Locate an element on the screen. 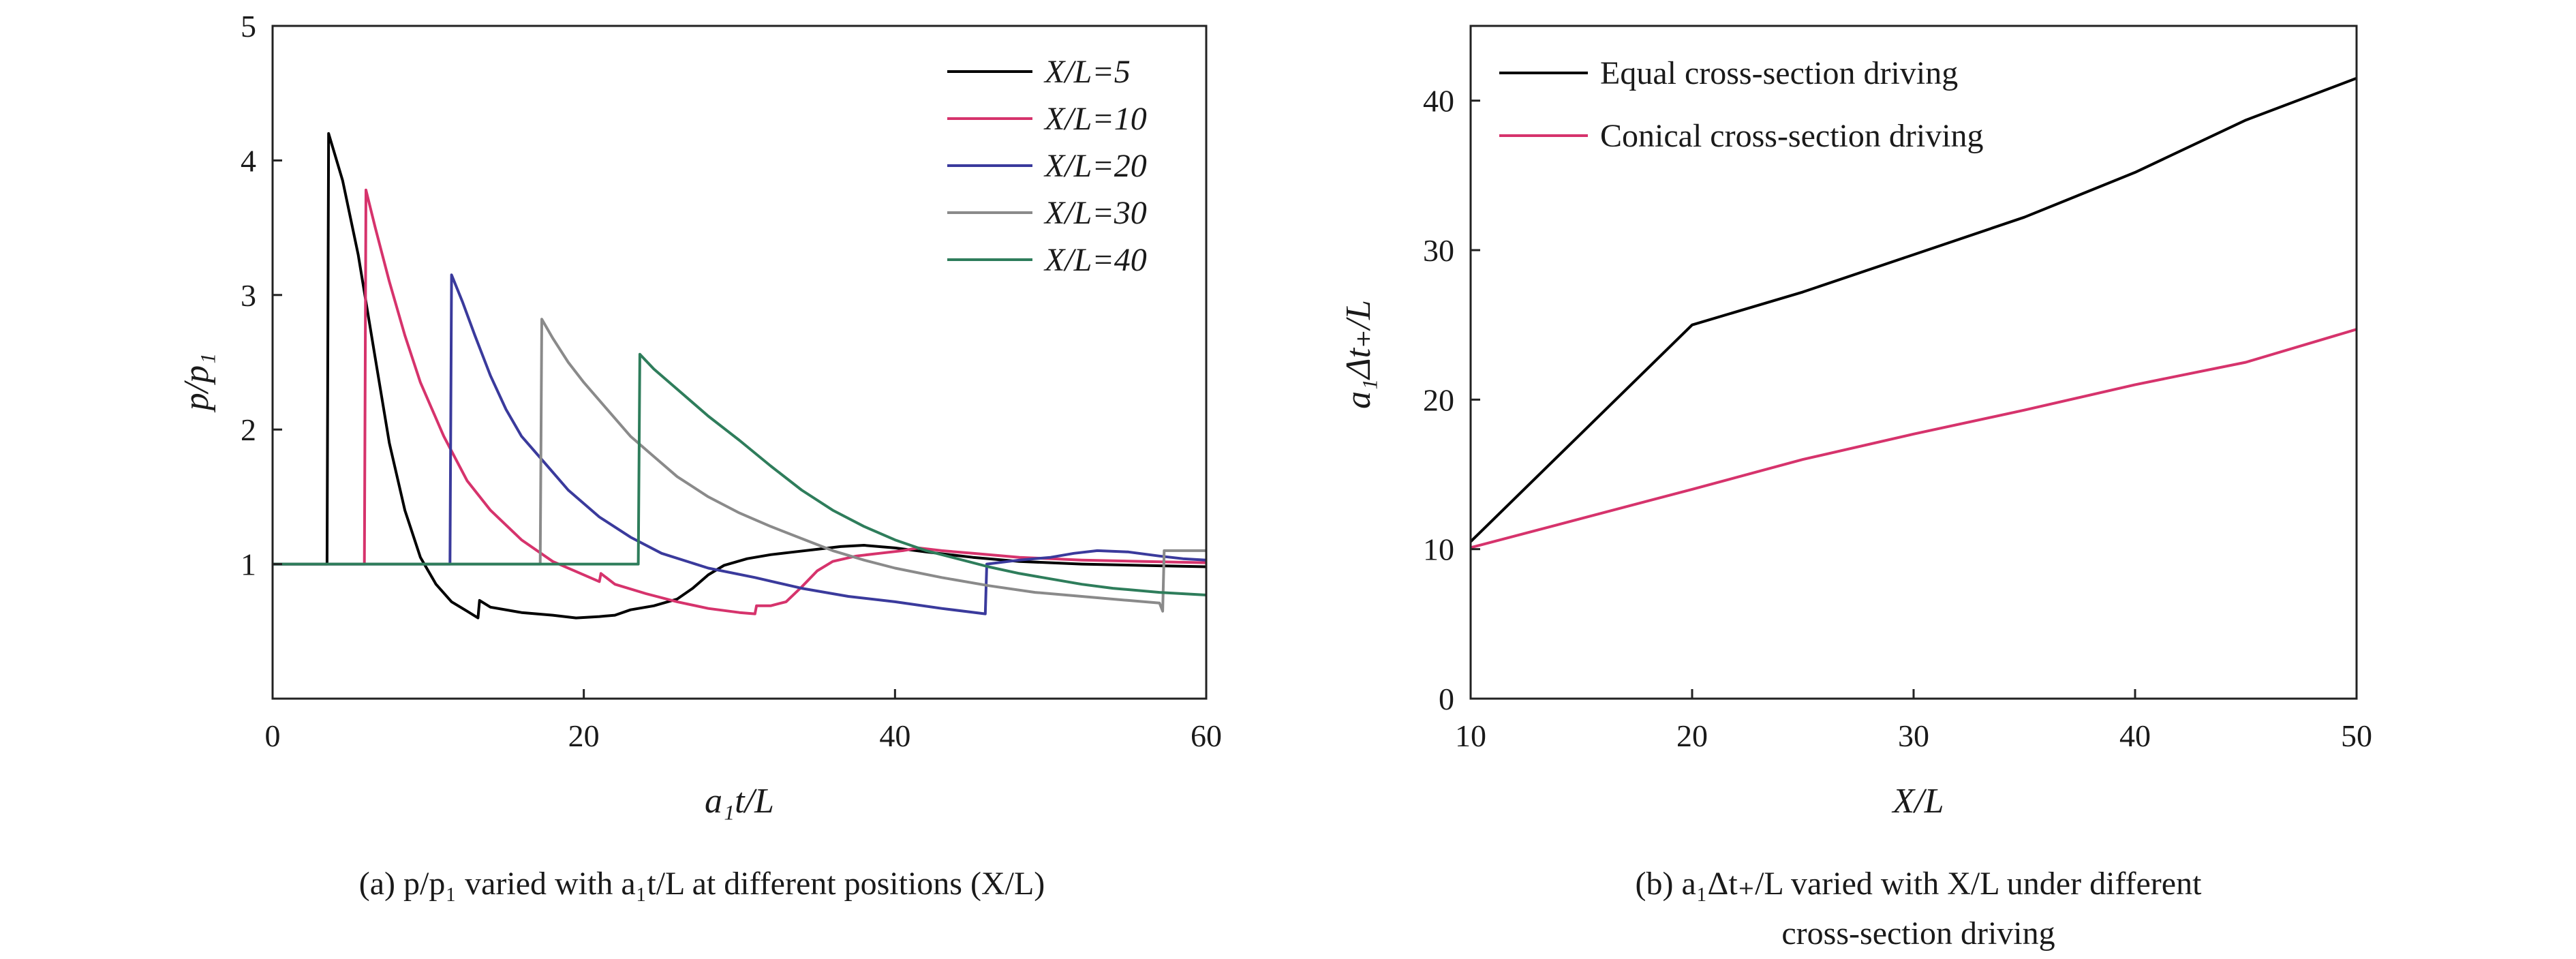 Image resolution: width=2576 pixels, height=959 pixels. y-tick-label: 40 is located at coordinates (1438, 101).